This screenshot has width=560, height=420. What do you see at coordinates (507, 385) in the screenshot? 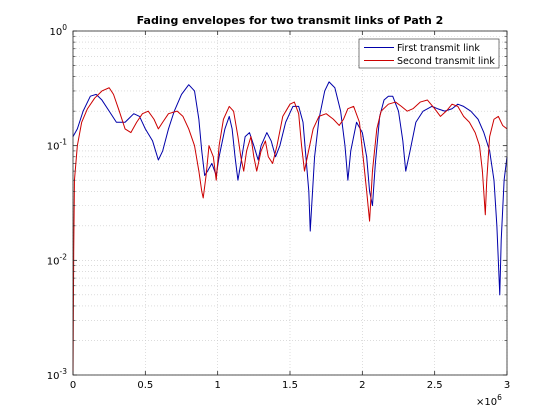
I see `x-tick-label: 3` at bounding box center [507, 385].